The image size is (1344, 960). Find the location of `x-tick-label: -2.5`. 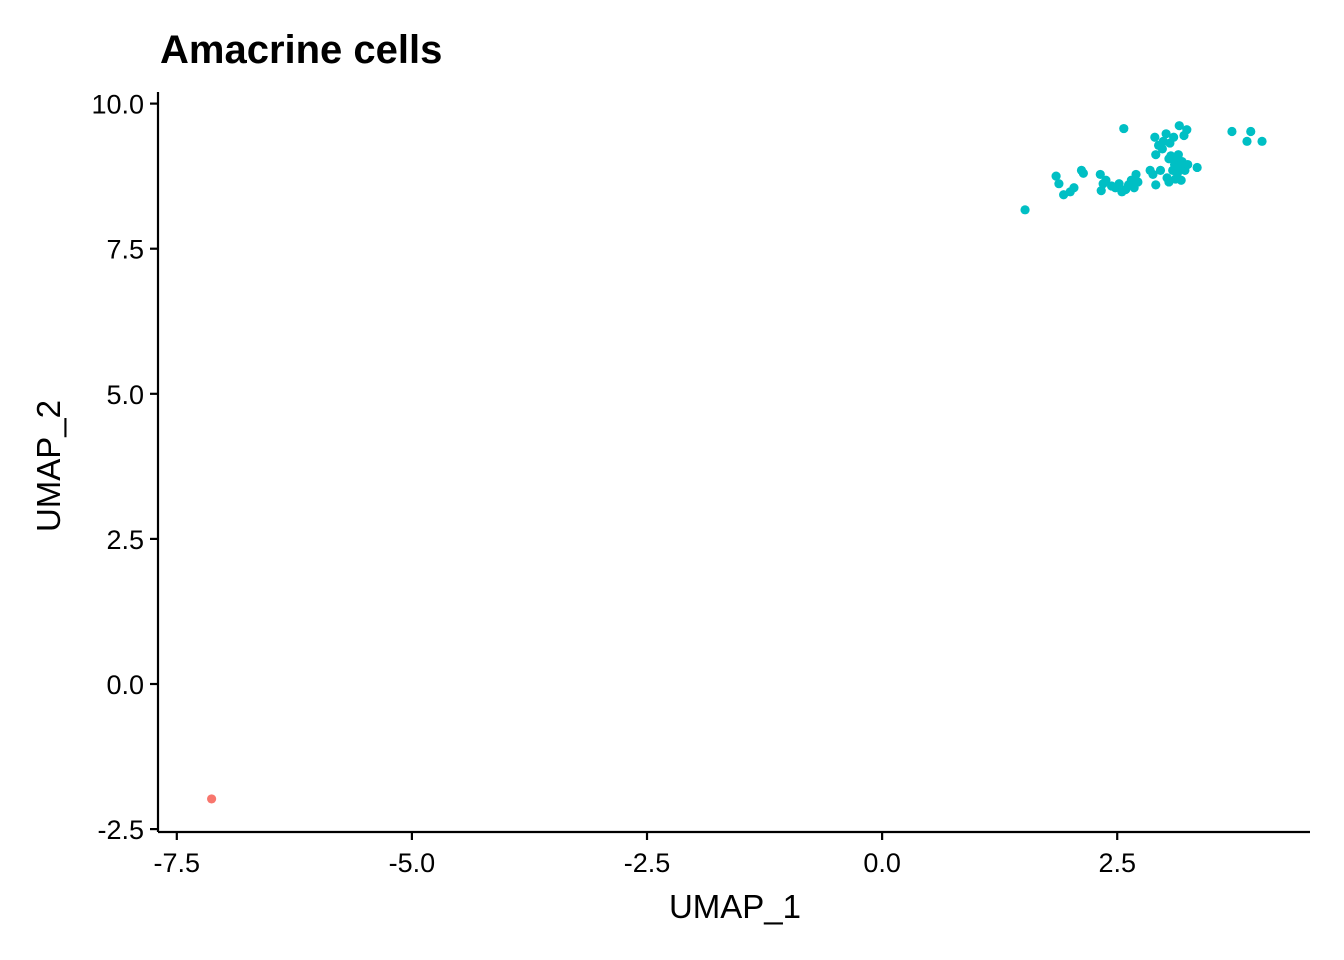

x-tick-label: -2.5 is located at coordinates (647, 863).